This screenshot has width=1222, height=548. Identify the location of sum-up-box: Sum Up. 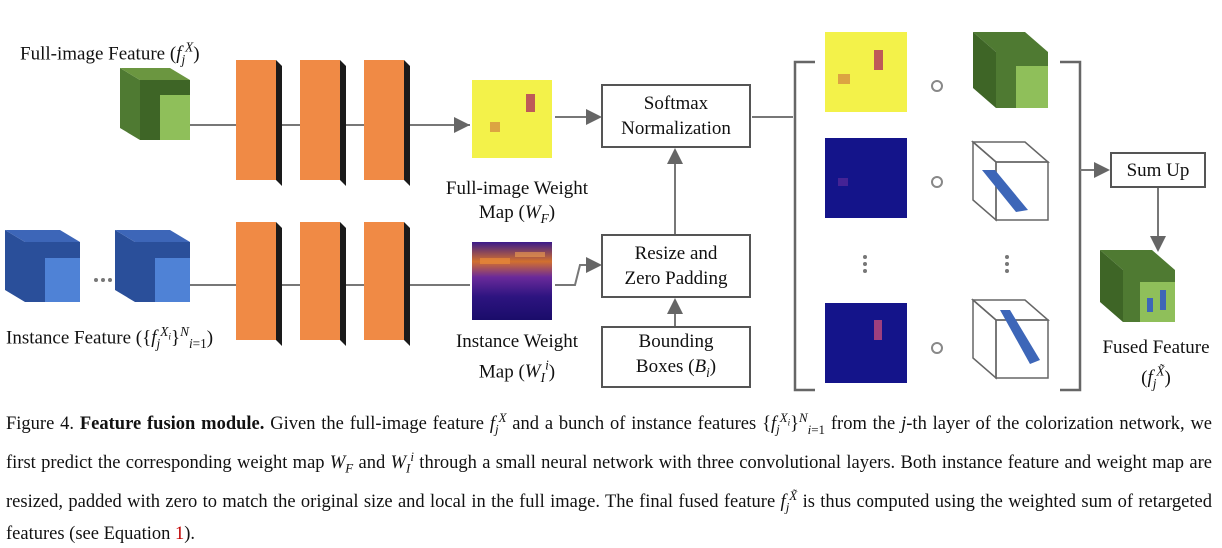
(1158, 170).